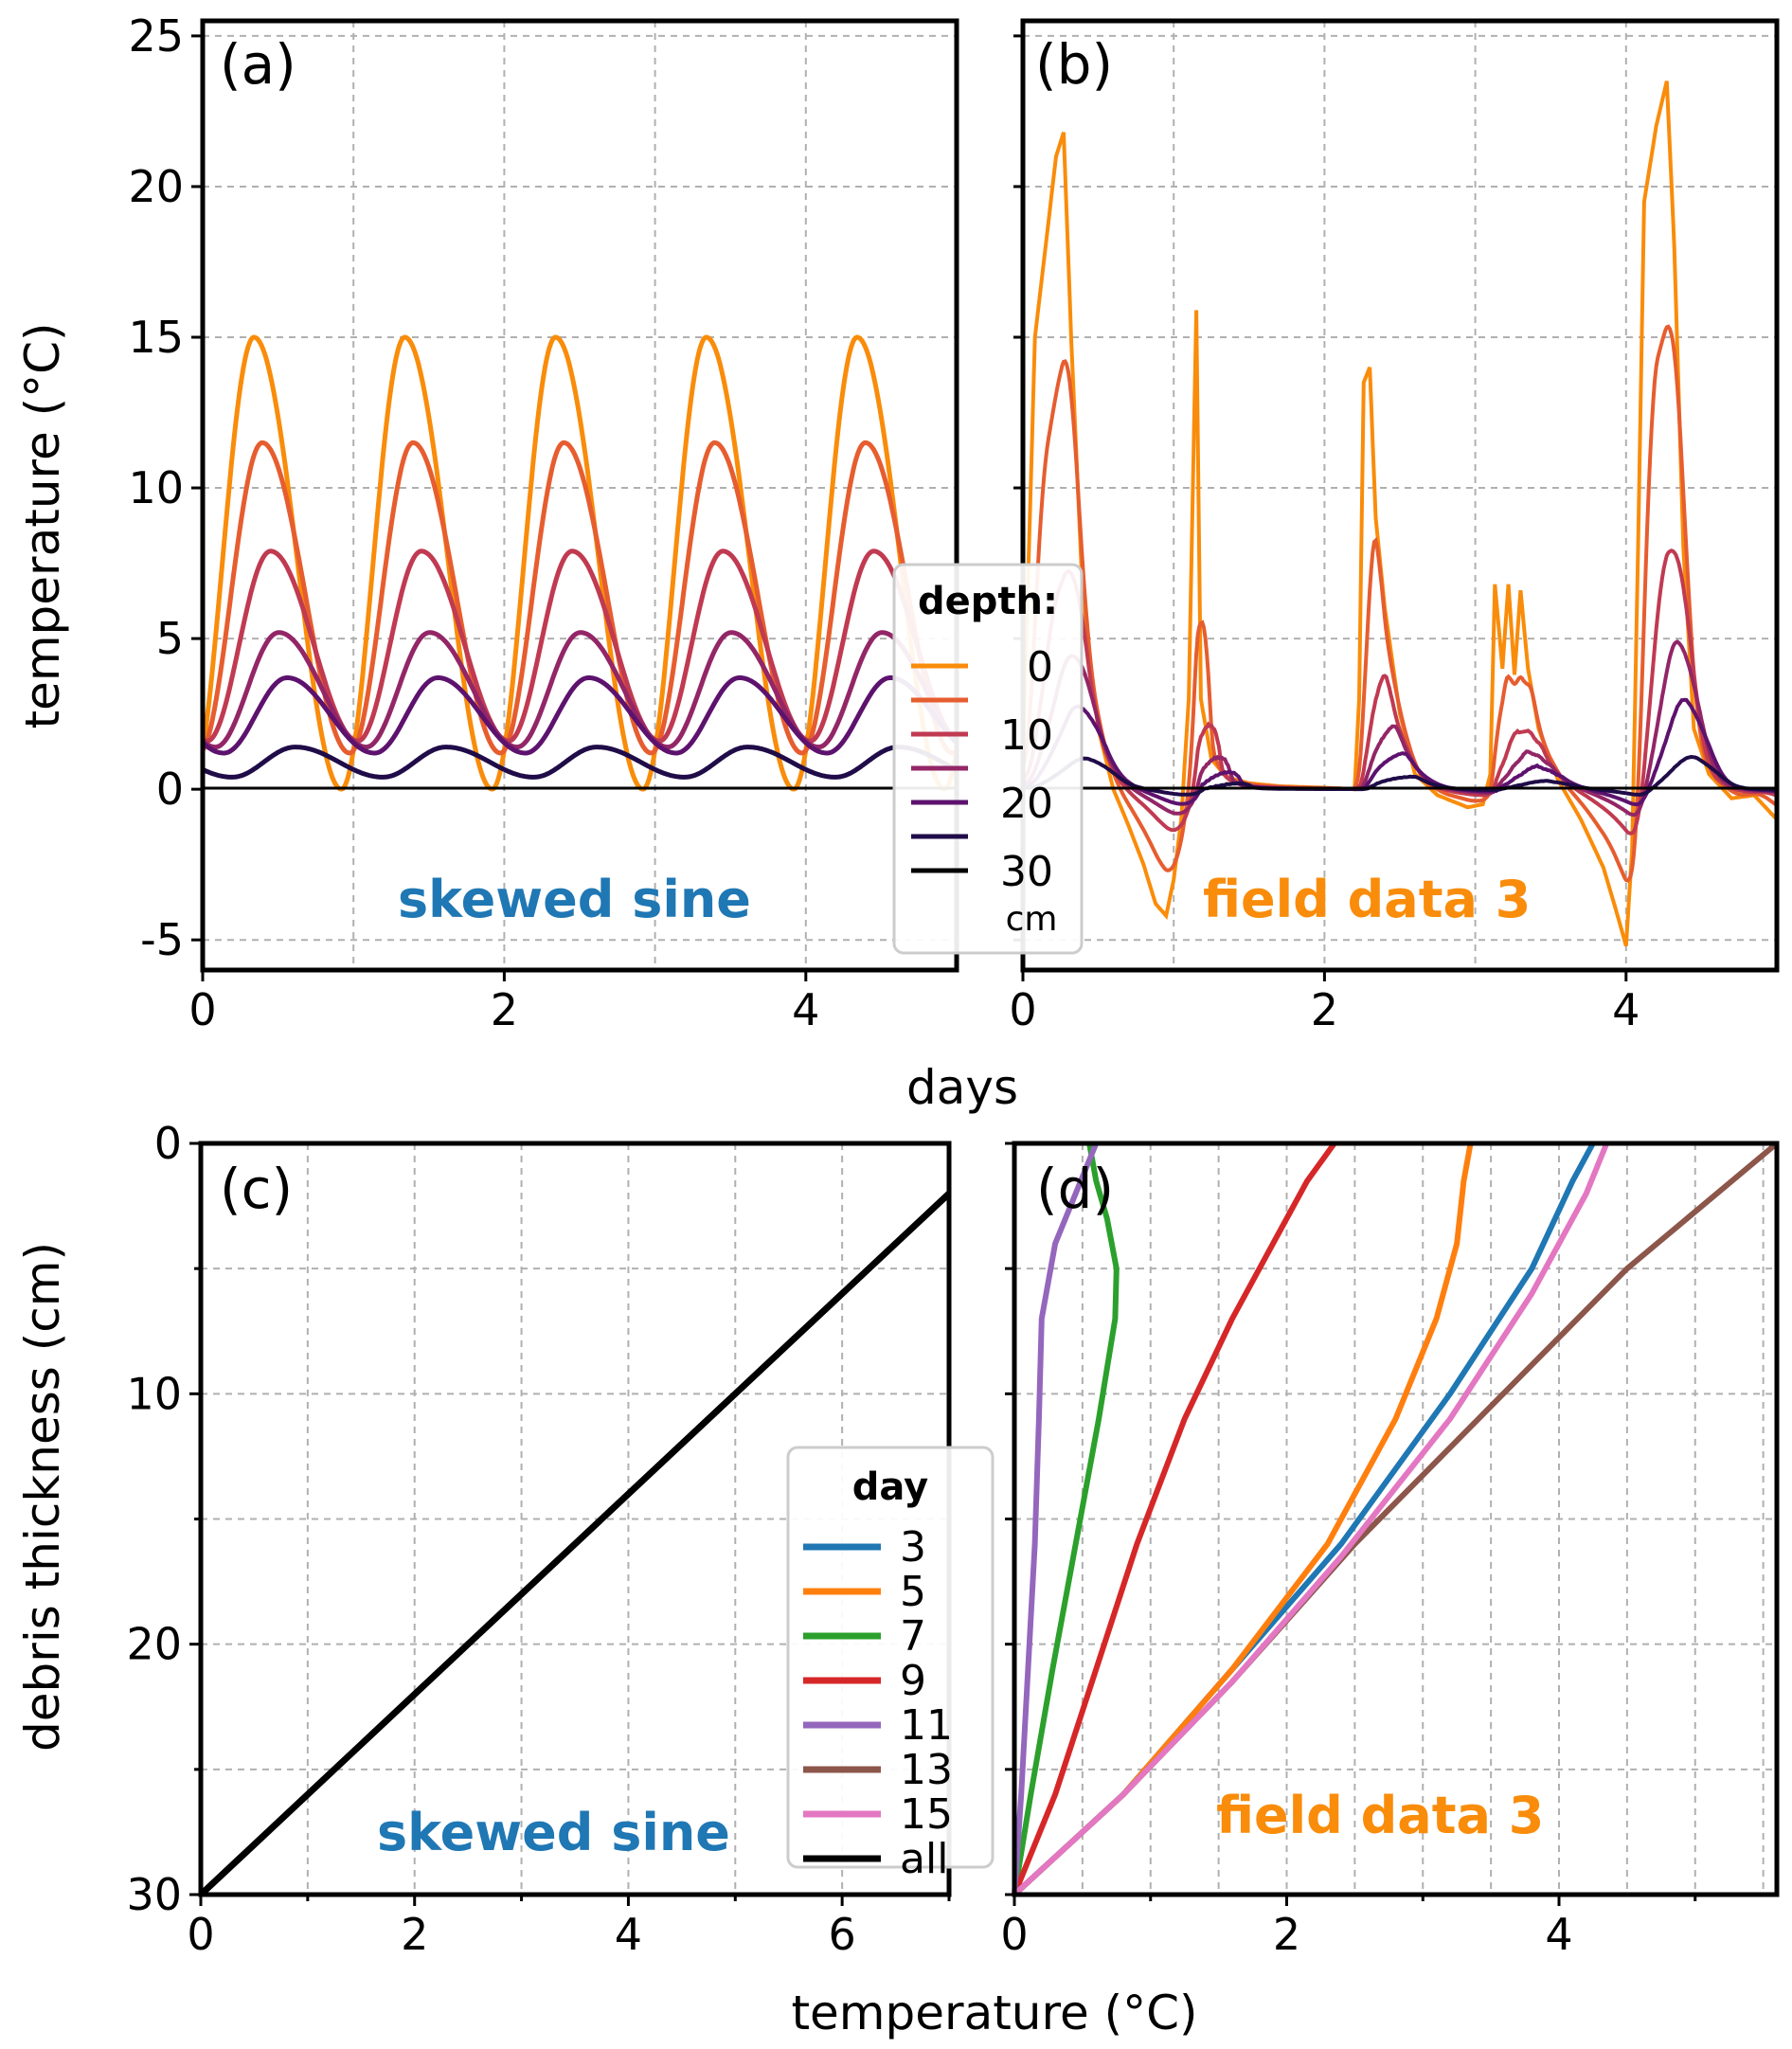  What do you see at coordinates (156, 36) in the screenshot?
I see `y-tick-label: 25` at bounding box center [156, 36].